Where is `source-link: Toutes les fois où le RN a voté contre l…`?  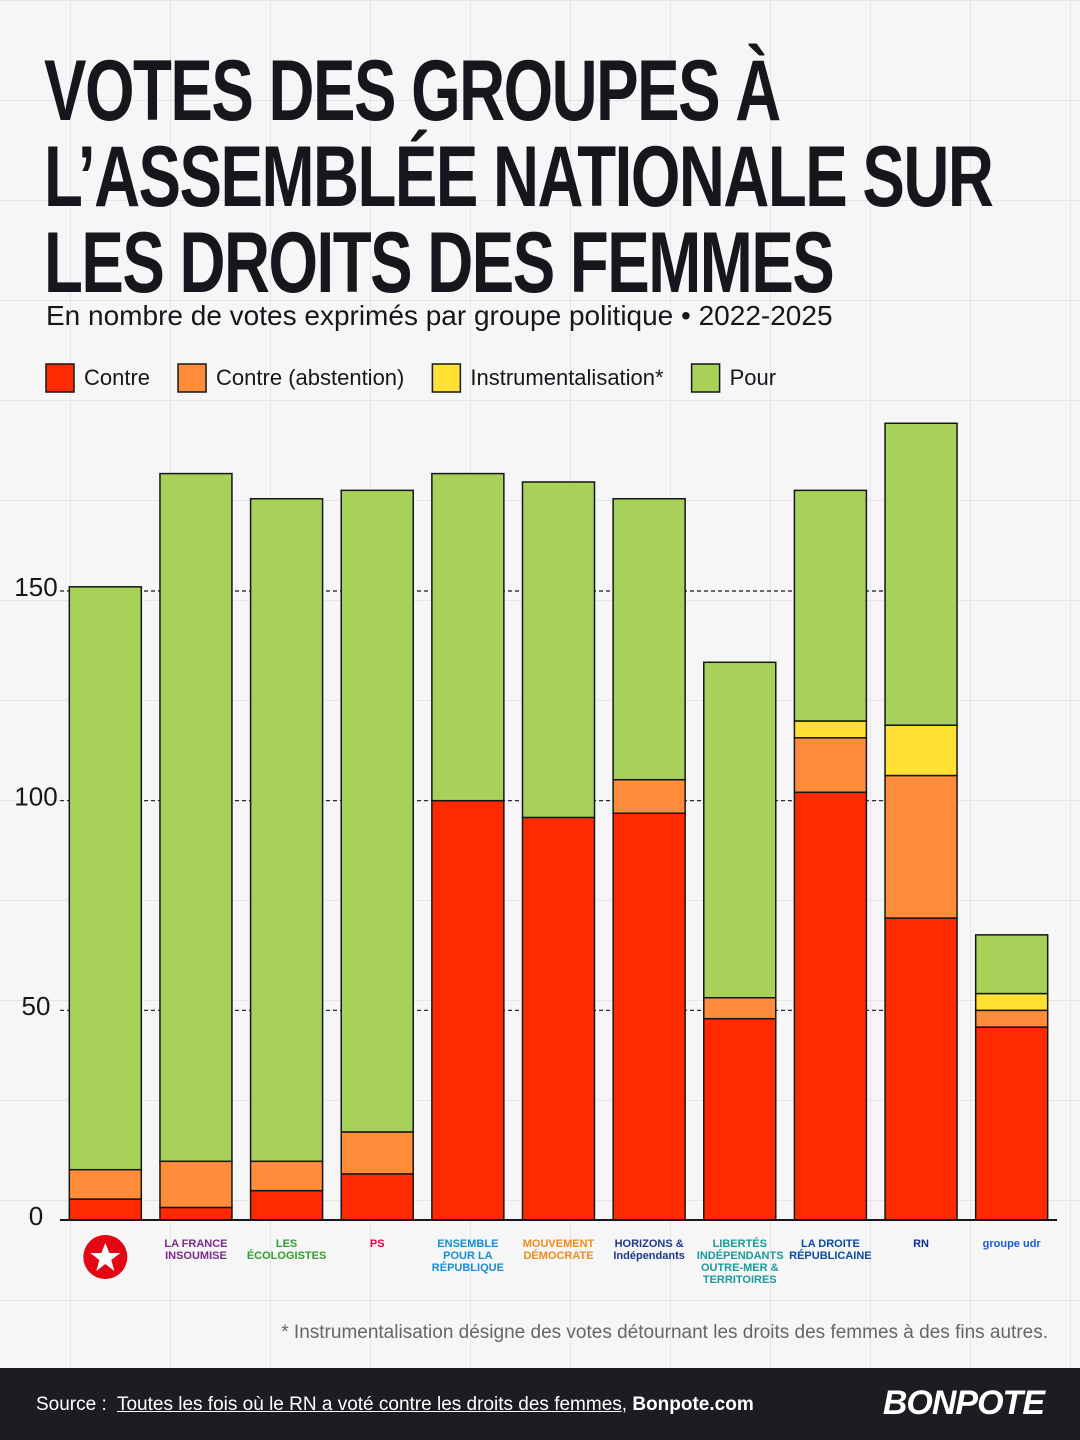
source-link: Toutes les fois où le RN a voté contre l… is located at coordinates (369, 1404).